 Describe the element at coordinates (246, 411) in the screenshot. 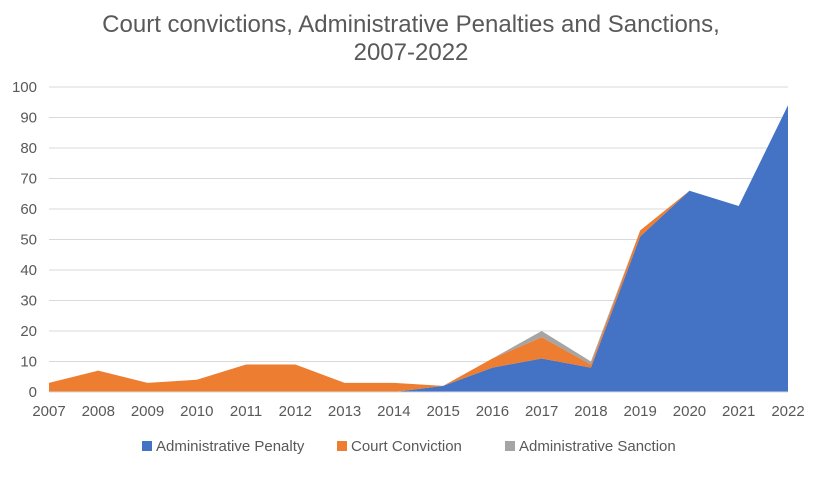

I see `x-tick-label: 2011` at that location.